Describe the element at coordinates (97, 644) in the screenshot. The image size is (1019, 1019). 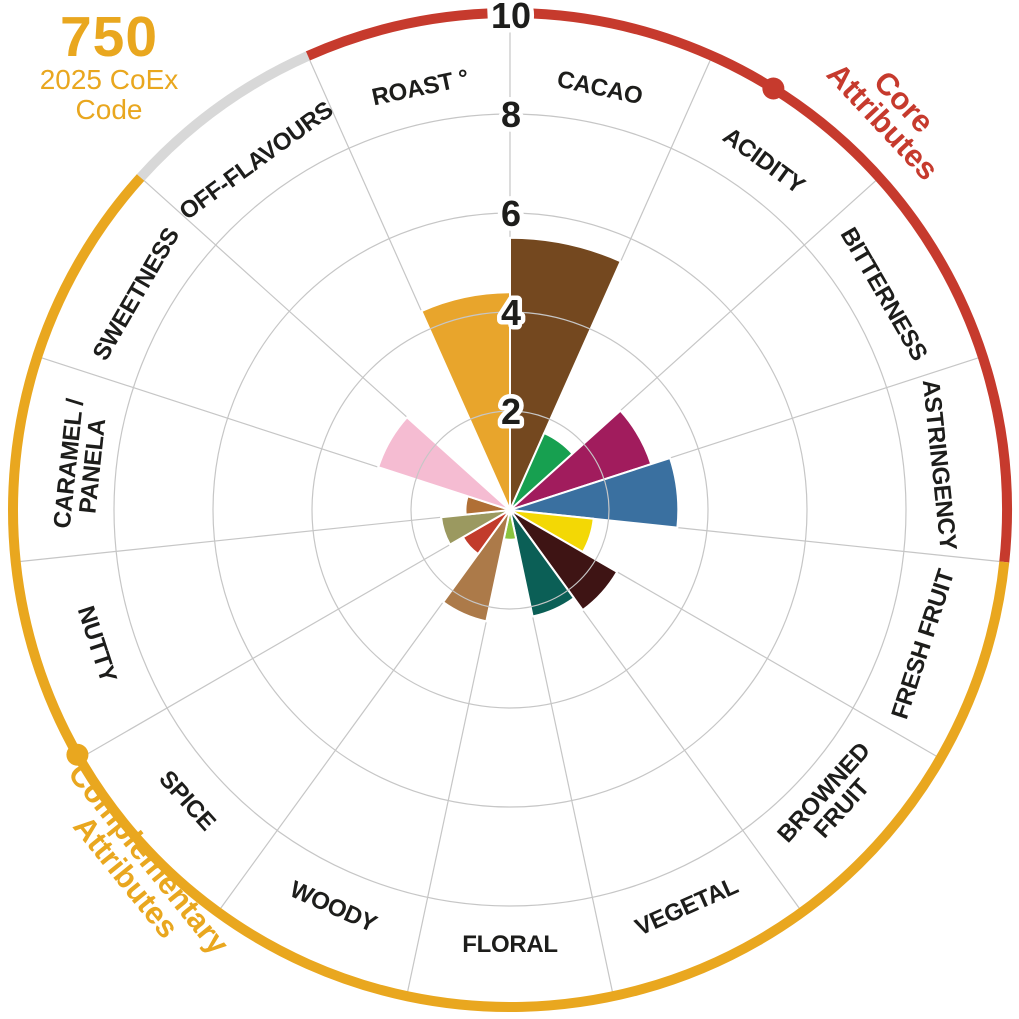
I see `category-label-nutty: NUTTY` at that location.